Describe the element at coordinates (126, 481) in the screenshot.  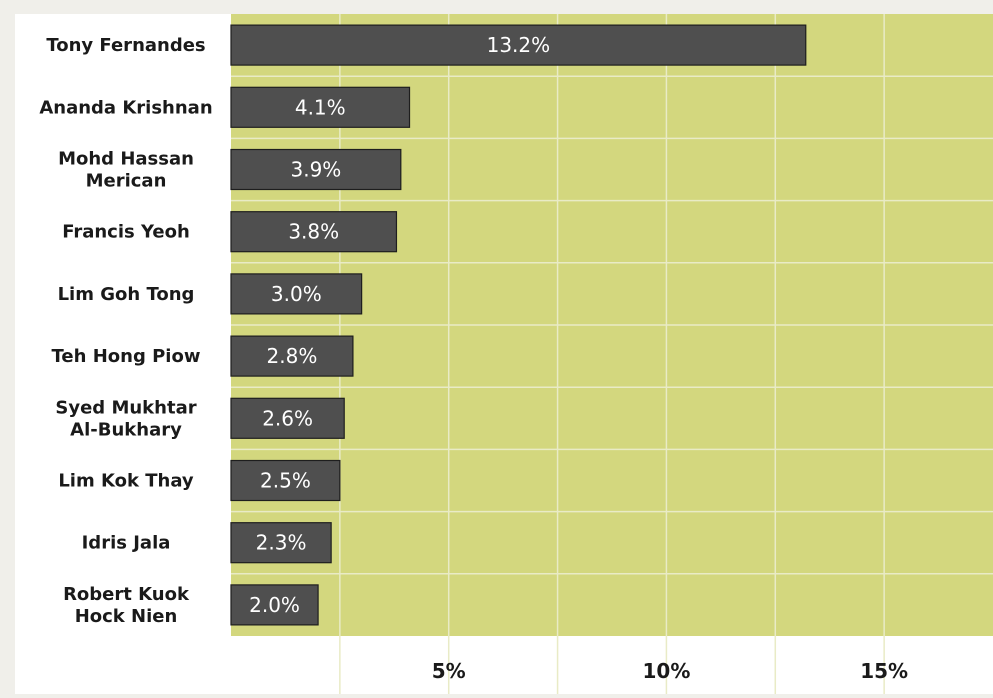
I see `category-label: Lim Kok Thay` at that location.